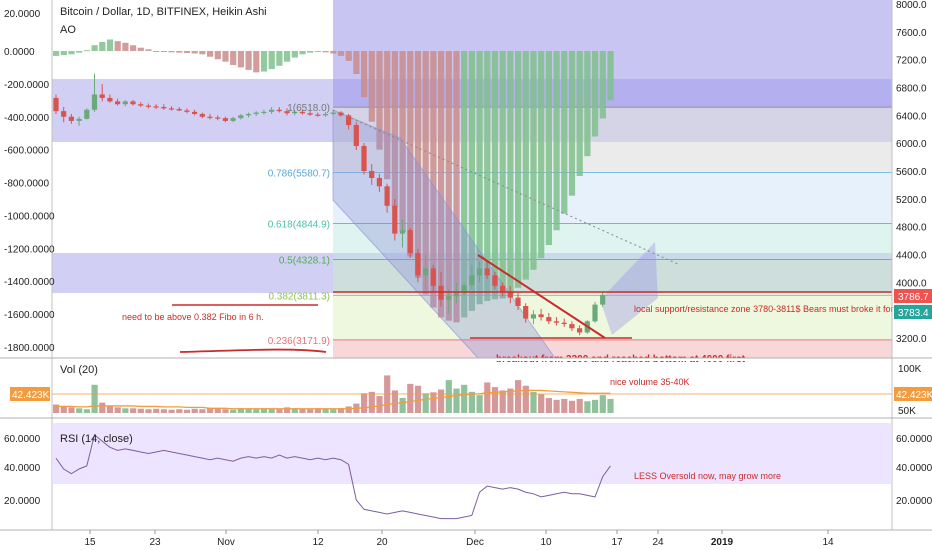 The width and height of the screenshot is (932, 550). Describe the element at coordinates (79, 370) in the screenshot. I see `volume-title: Vol (20)` at that location.